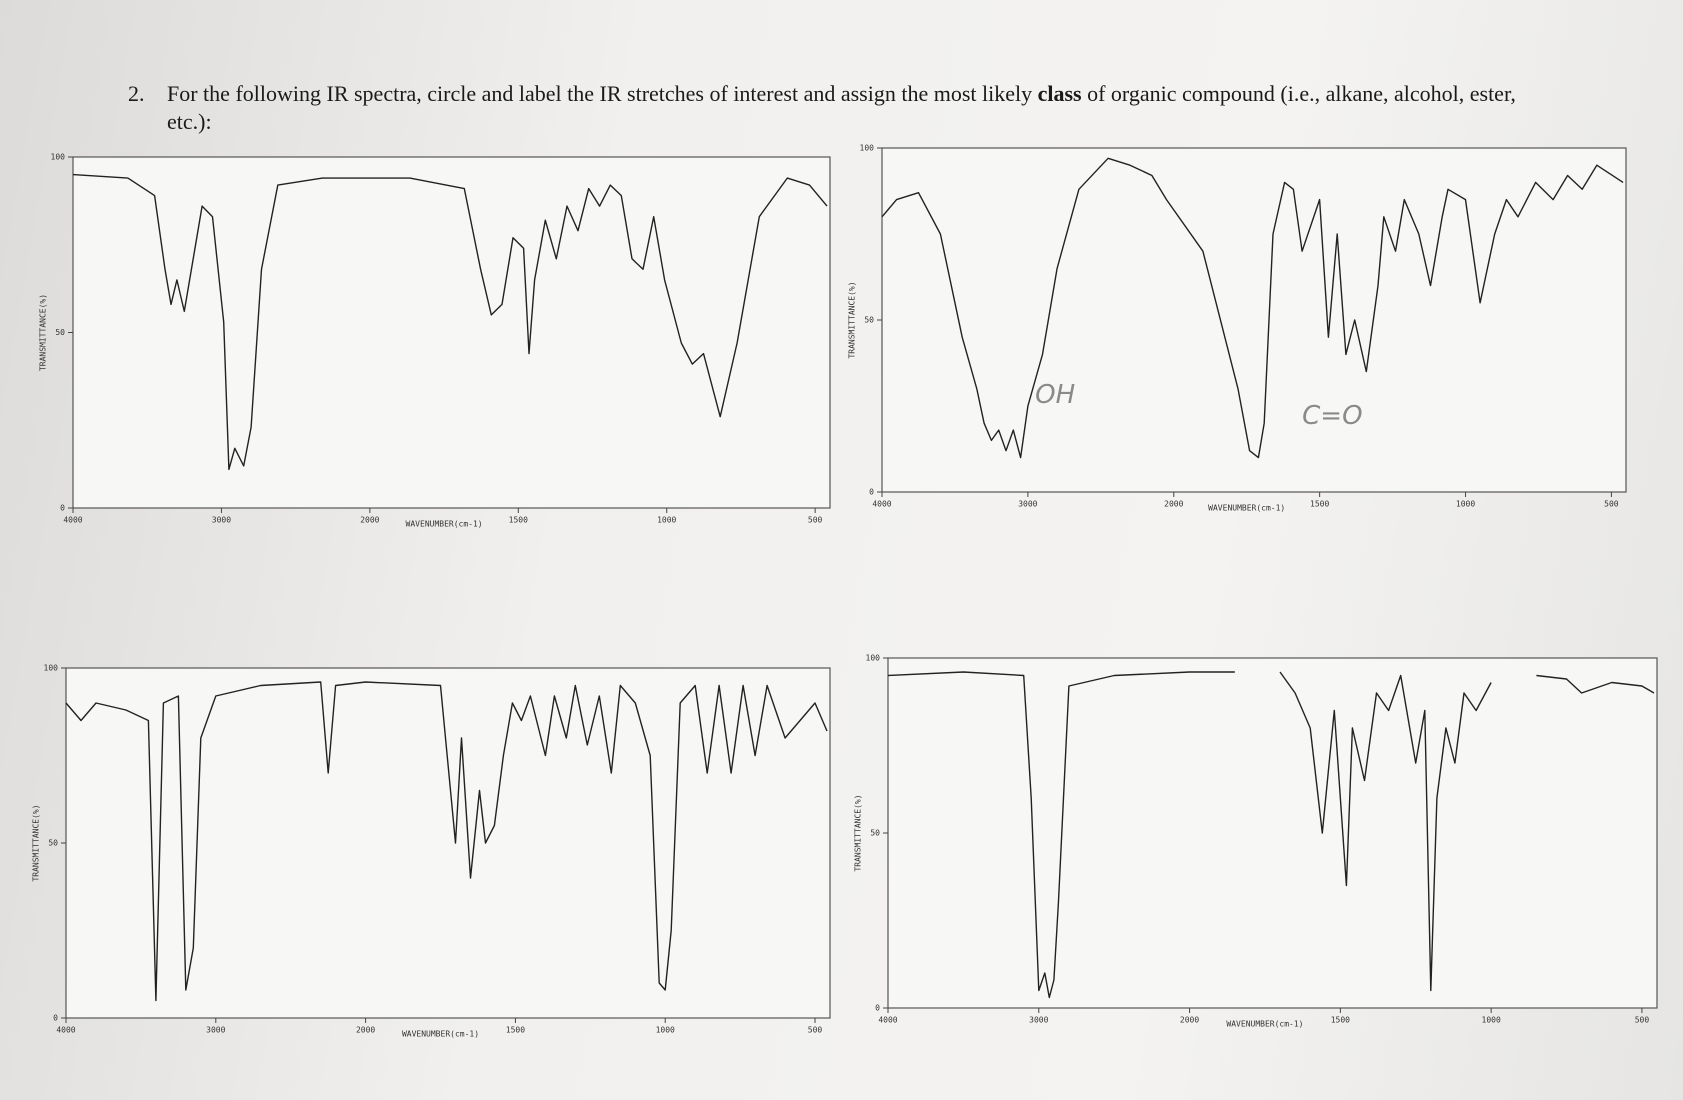 The image size is (1683, 1100). What do you see at coordinates (1059, 93) in the screenshot?
I see `question-text-bold: class` at bounding box center [1059, 93].